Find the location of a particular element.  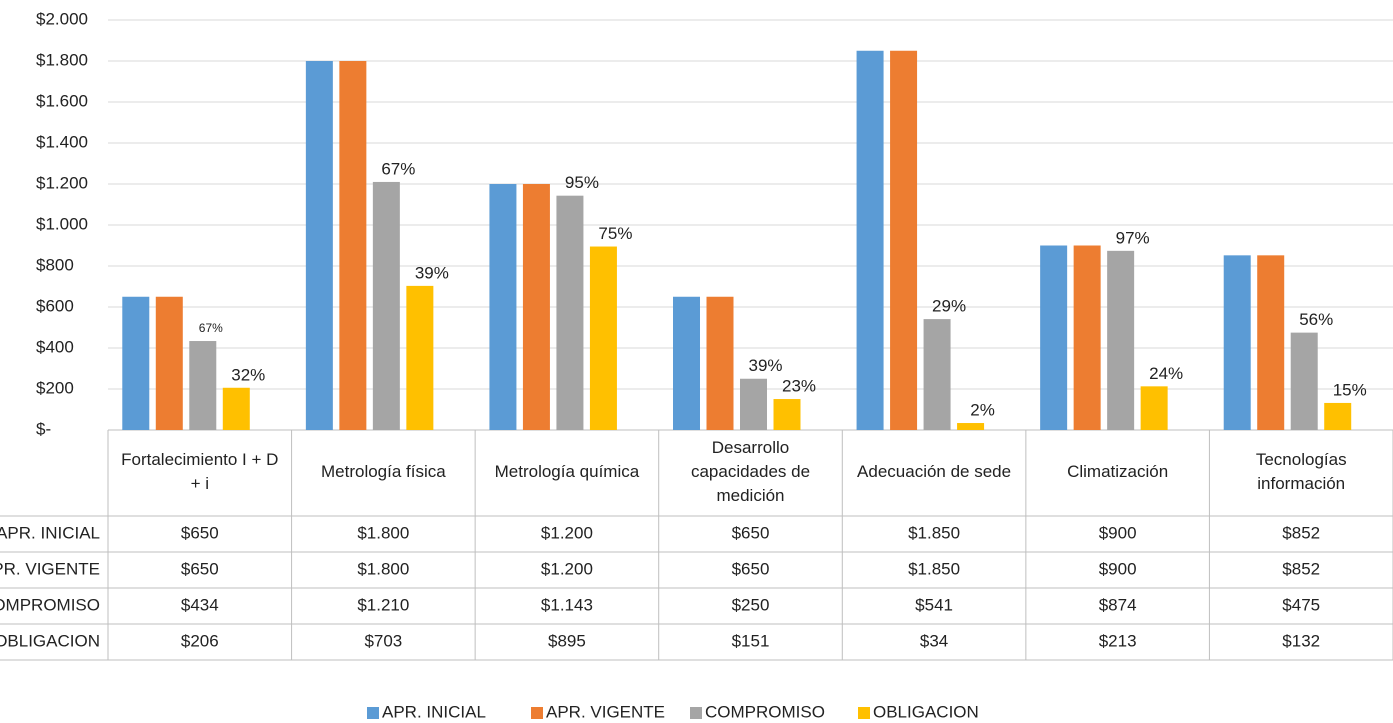

data-label: 2% is located at coordinates (982, 410).